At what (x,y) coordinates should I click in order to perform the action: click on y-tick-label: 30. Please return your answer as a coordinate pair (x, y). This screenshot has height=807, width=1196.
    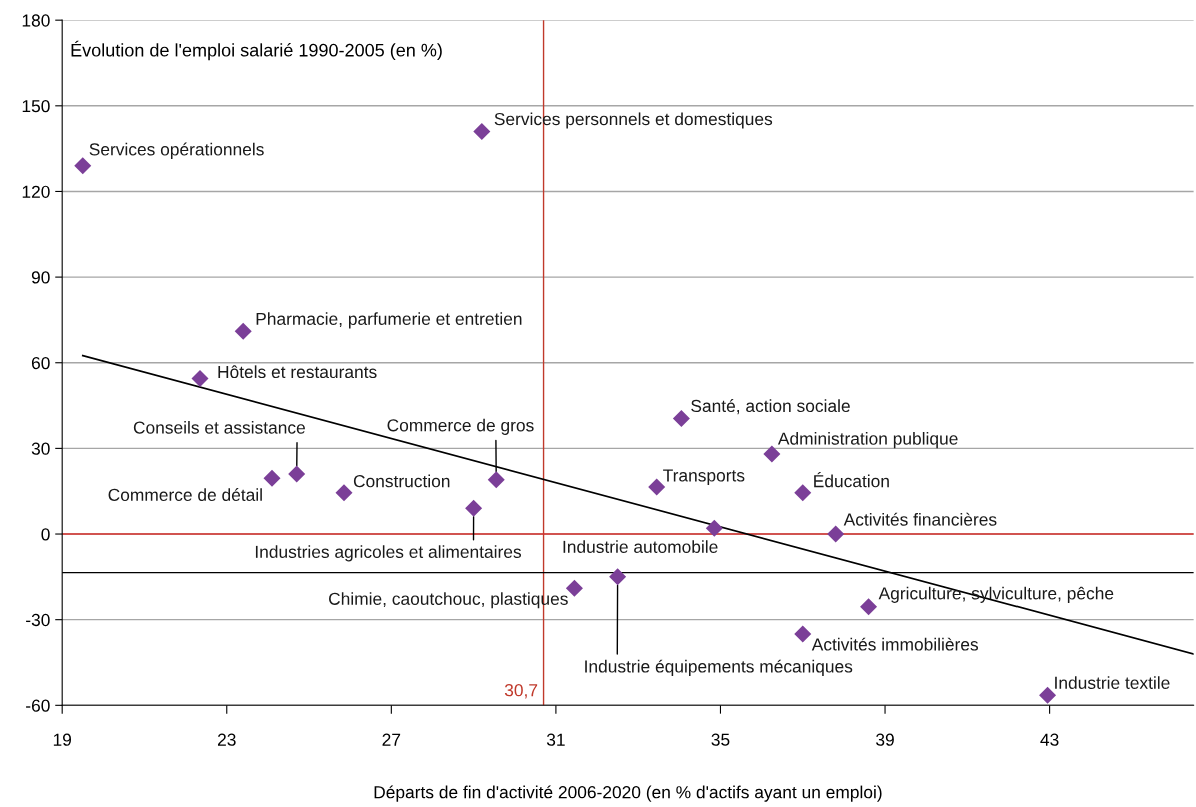
    Looking at the image, I should click on (40, 448).